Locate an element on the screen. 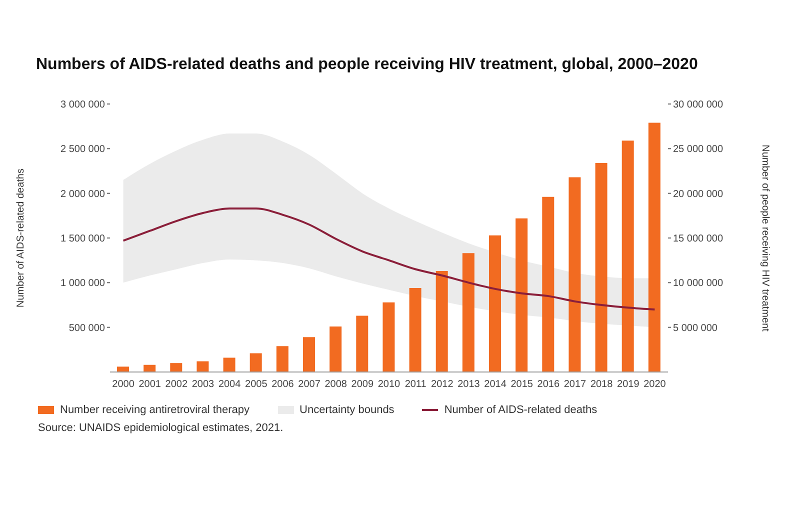 The image size is (786, 512). chart-title: Numbers of AIDS-related deaths and people receiving HIV treatment, global, 2000–2020 is located at coordinates (367, 65).